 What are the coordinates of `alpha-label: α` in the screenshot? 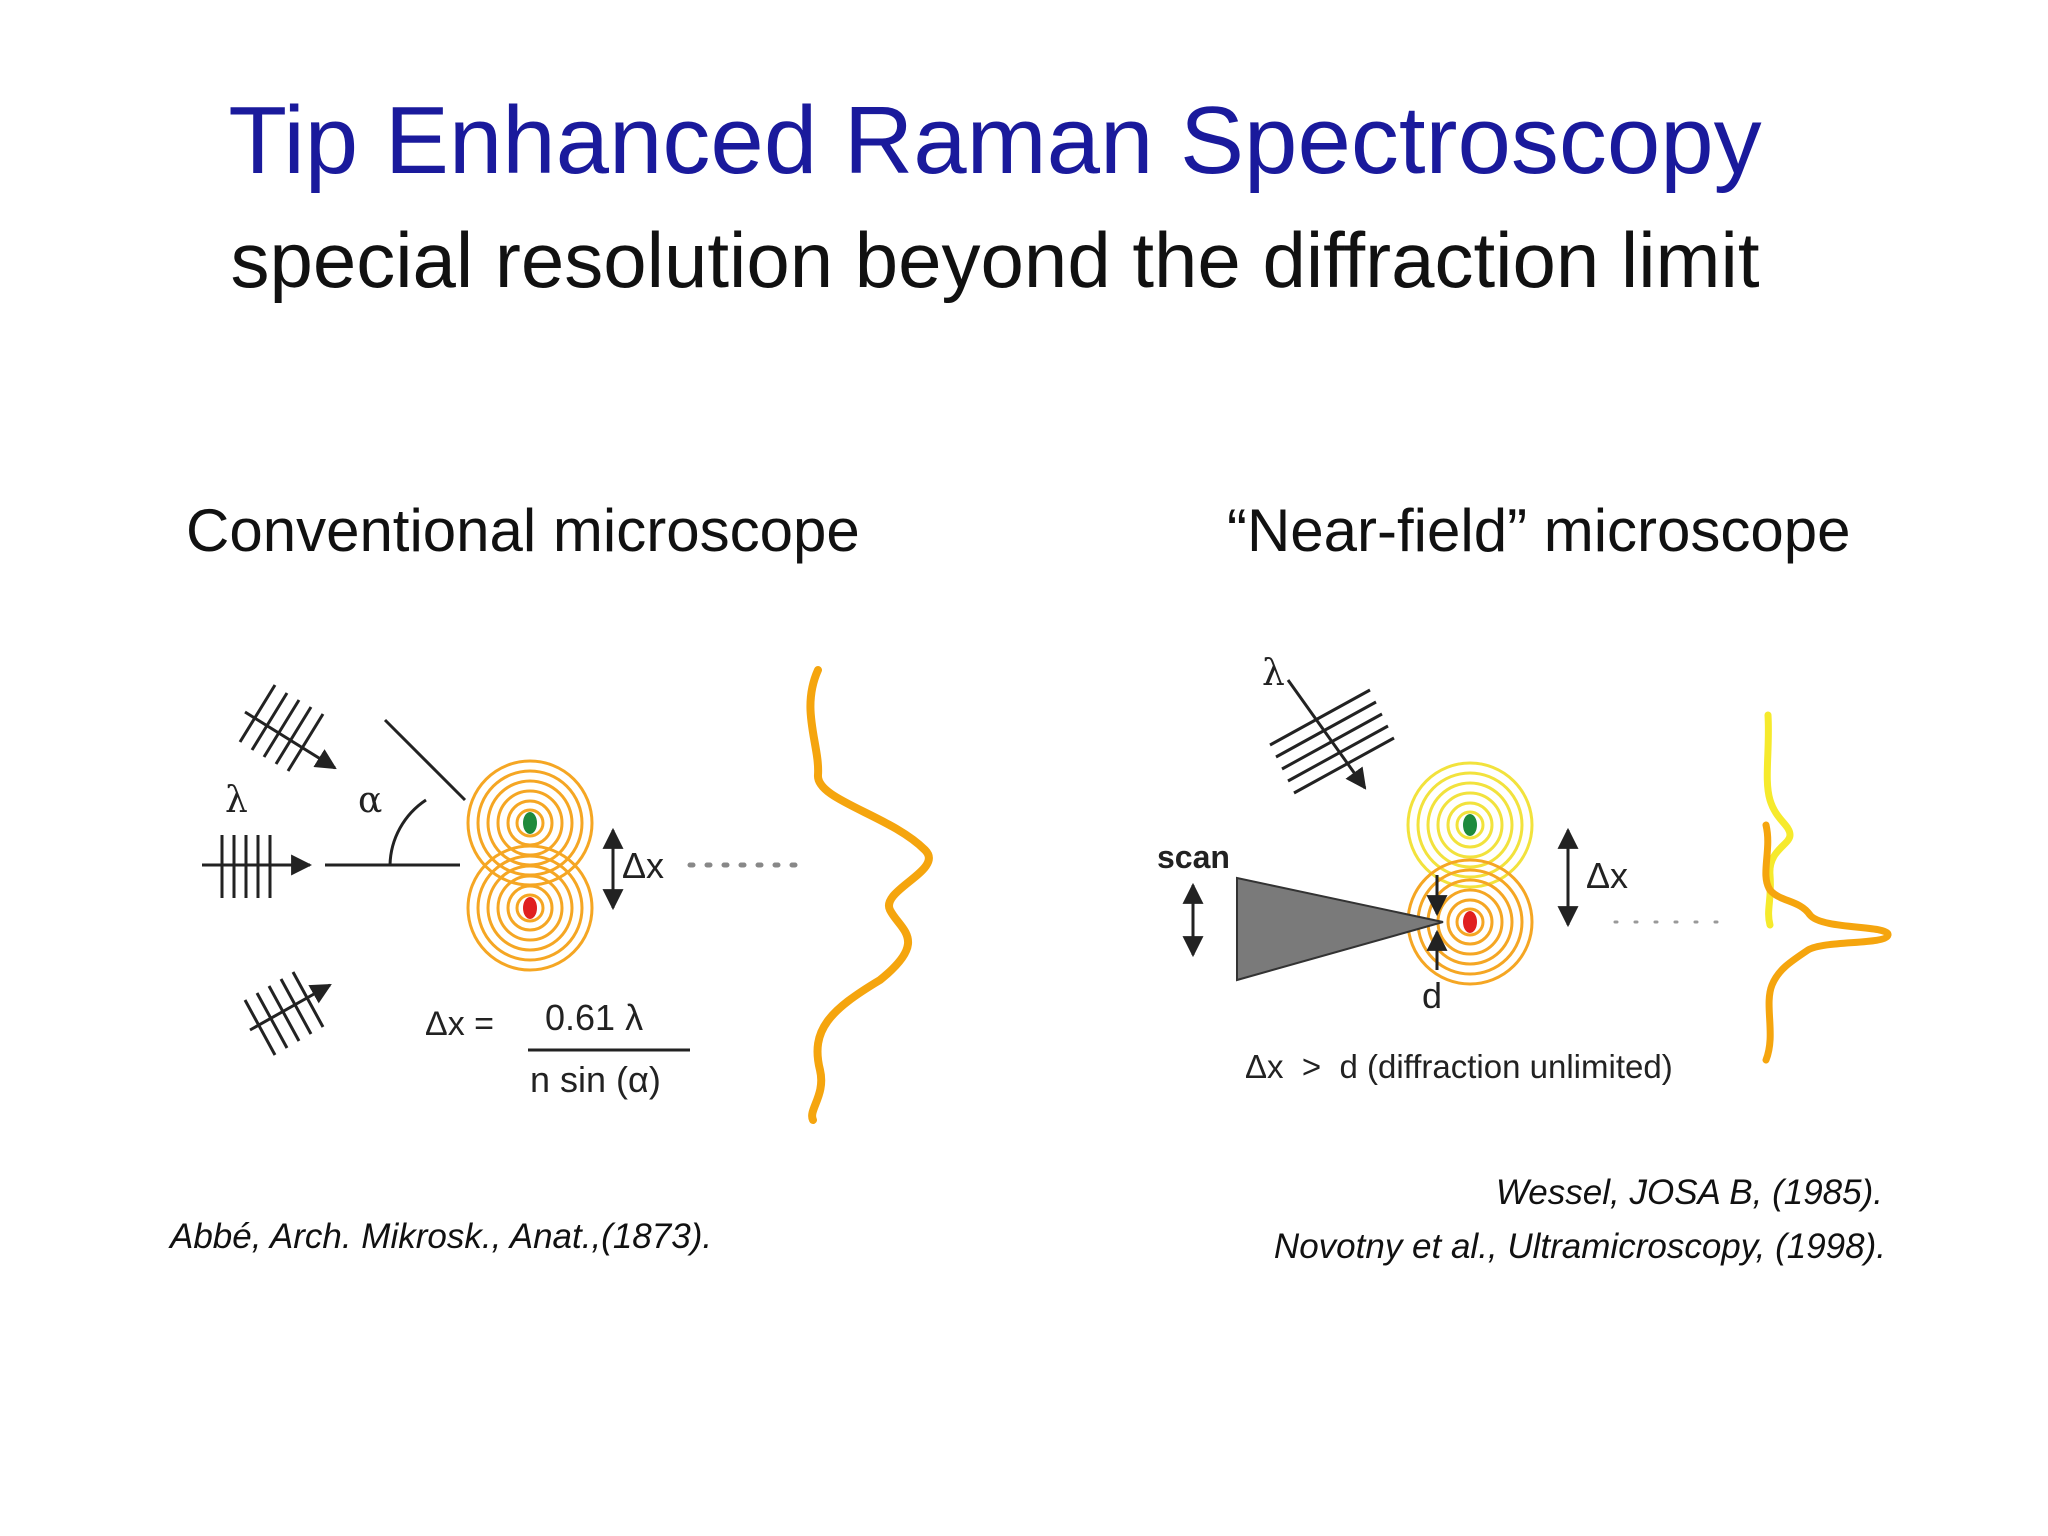 It's located at (370, 800).